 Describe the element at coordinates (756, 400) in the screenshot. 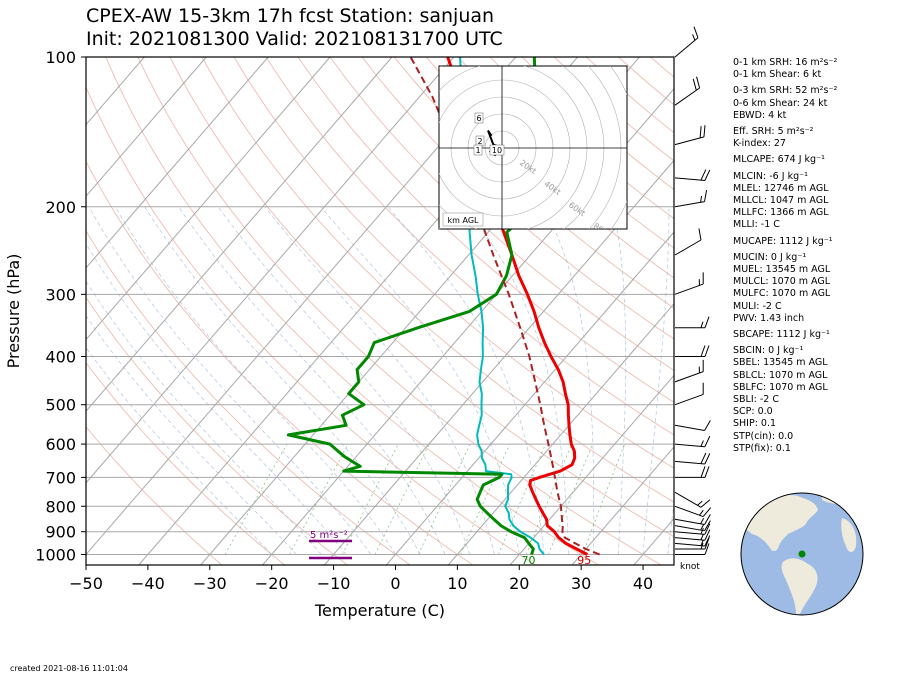

I see `param-line: SBLI: -2 C` at that location.